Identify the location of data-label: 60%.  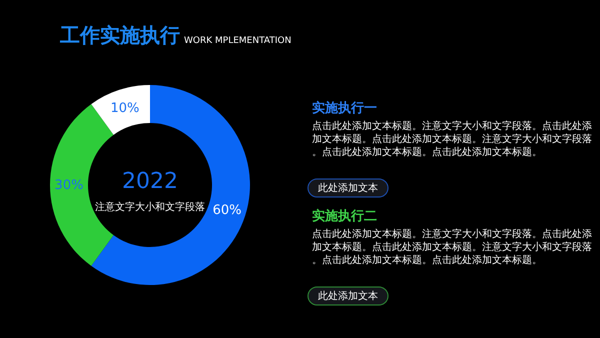
(227, 210).